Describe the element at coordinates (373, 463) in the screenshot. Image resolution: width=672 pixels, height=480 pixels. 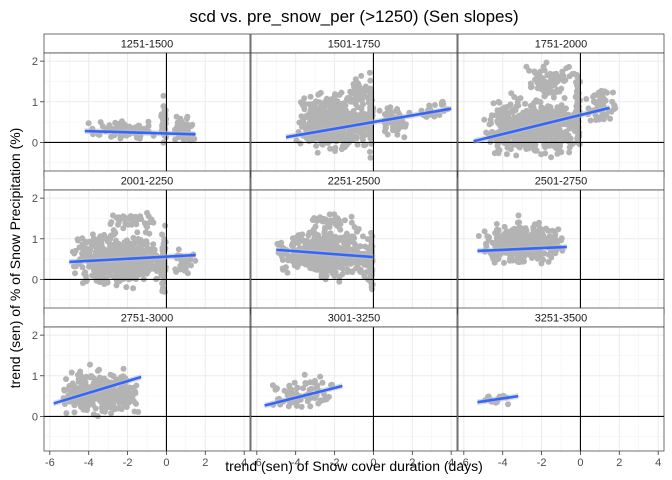
I see `x-tick-label: 0` at that location.